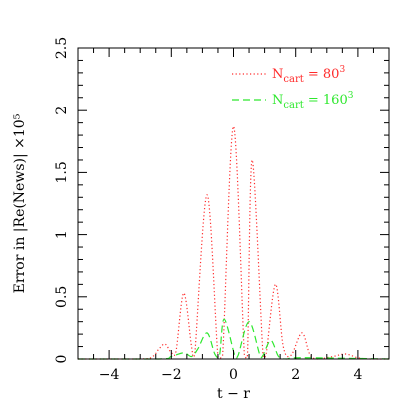 This screenshot has height=409, width=409. What do you see at coordinates (308, 75) in the screenshot?
I see `legend-label-1: Ncart = 803` at bounding box center [308, 75].